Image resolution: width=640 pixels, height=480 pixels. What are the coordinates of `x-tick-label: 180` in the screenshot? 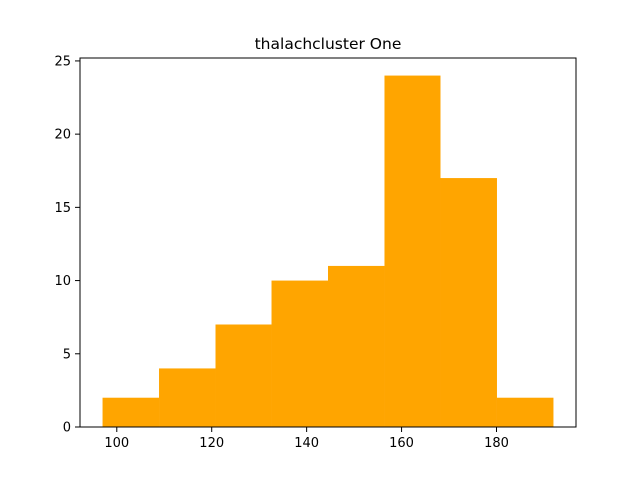 It's located at (496, 443).